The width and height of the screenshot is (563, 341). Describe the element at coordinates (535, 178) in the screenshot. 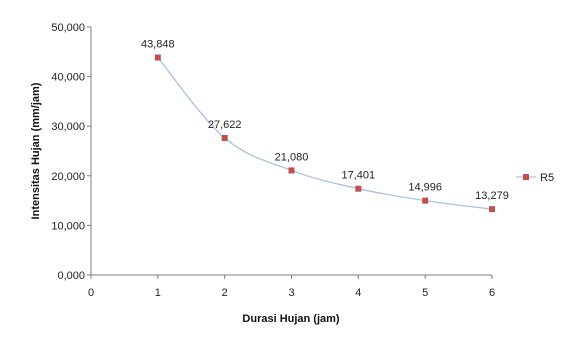

I see `legend: R5` at that location.